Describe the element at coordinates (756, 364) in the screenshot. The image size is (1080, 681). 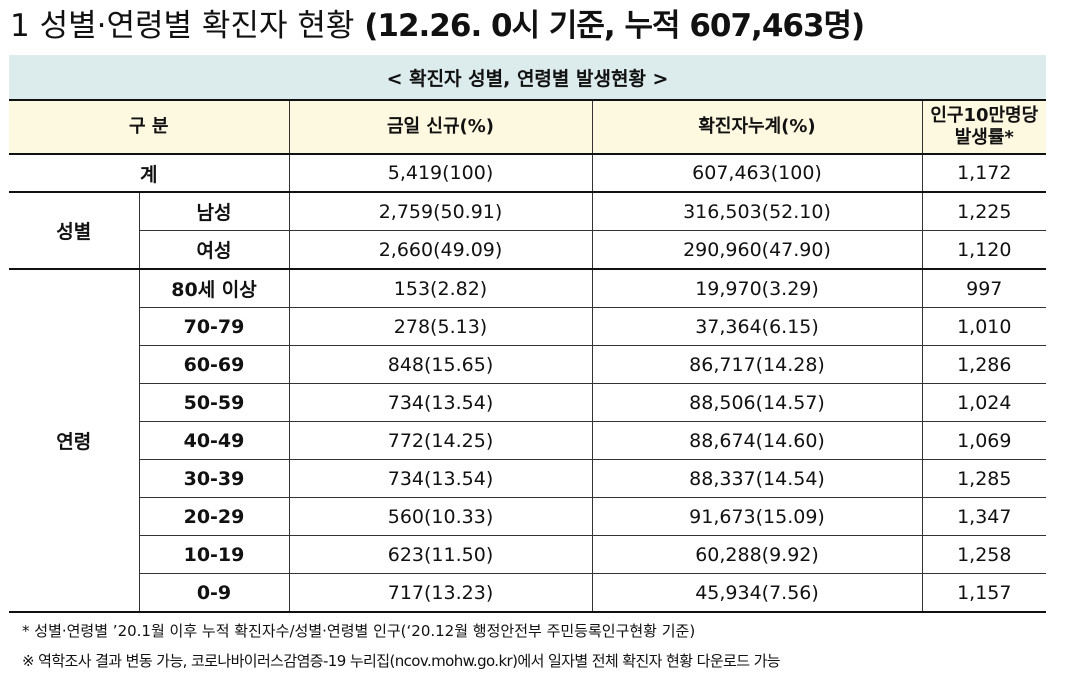
I see `row-cumulative: 86,717(14.28)` at that location.